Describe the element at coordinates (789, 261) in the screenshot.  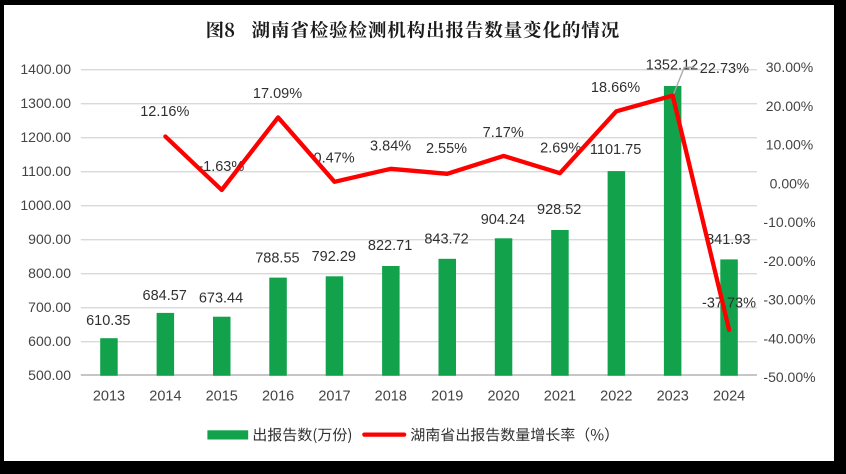
I see `svg-text: -20.00%` at that location.